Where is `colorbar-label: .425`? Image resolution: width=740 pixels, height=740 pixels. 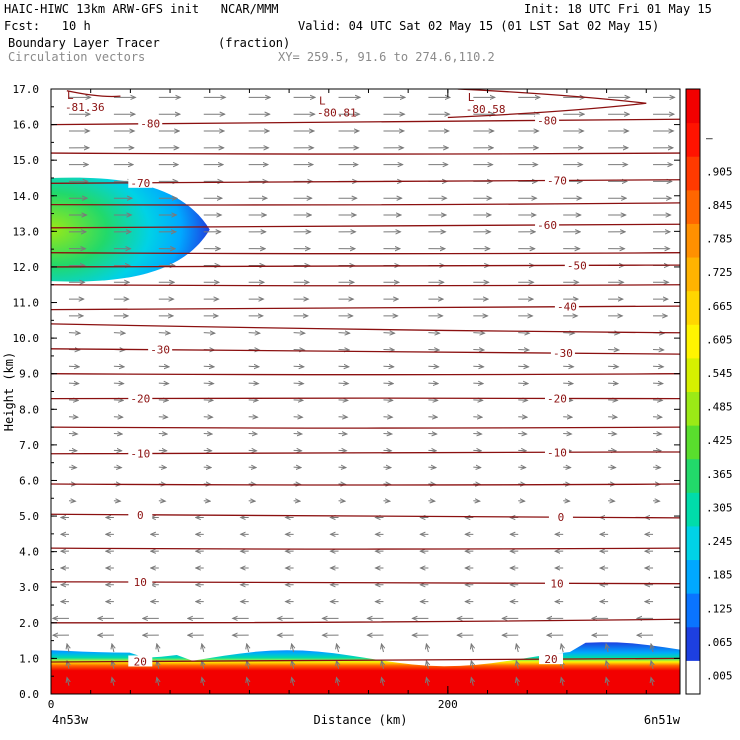
colorbar-label: .425 is located at coordinates (719, 440).